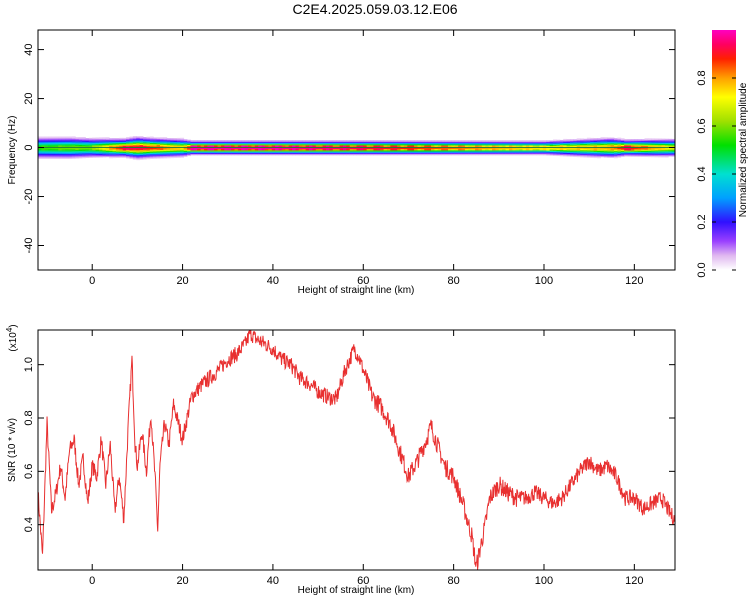  I want to click on y-tick-label: 0.4, so click(29, 524).